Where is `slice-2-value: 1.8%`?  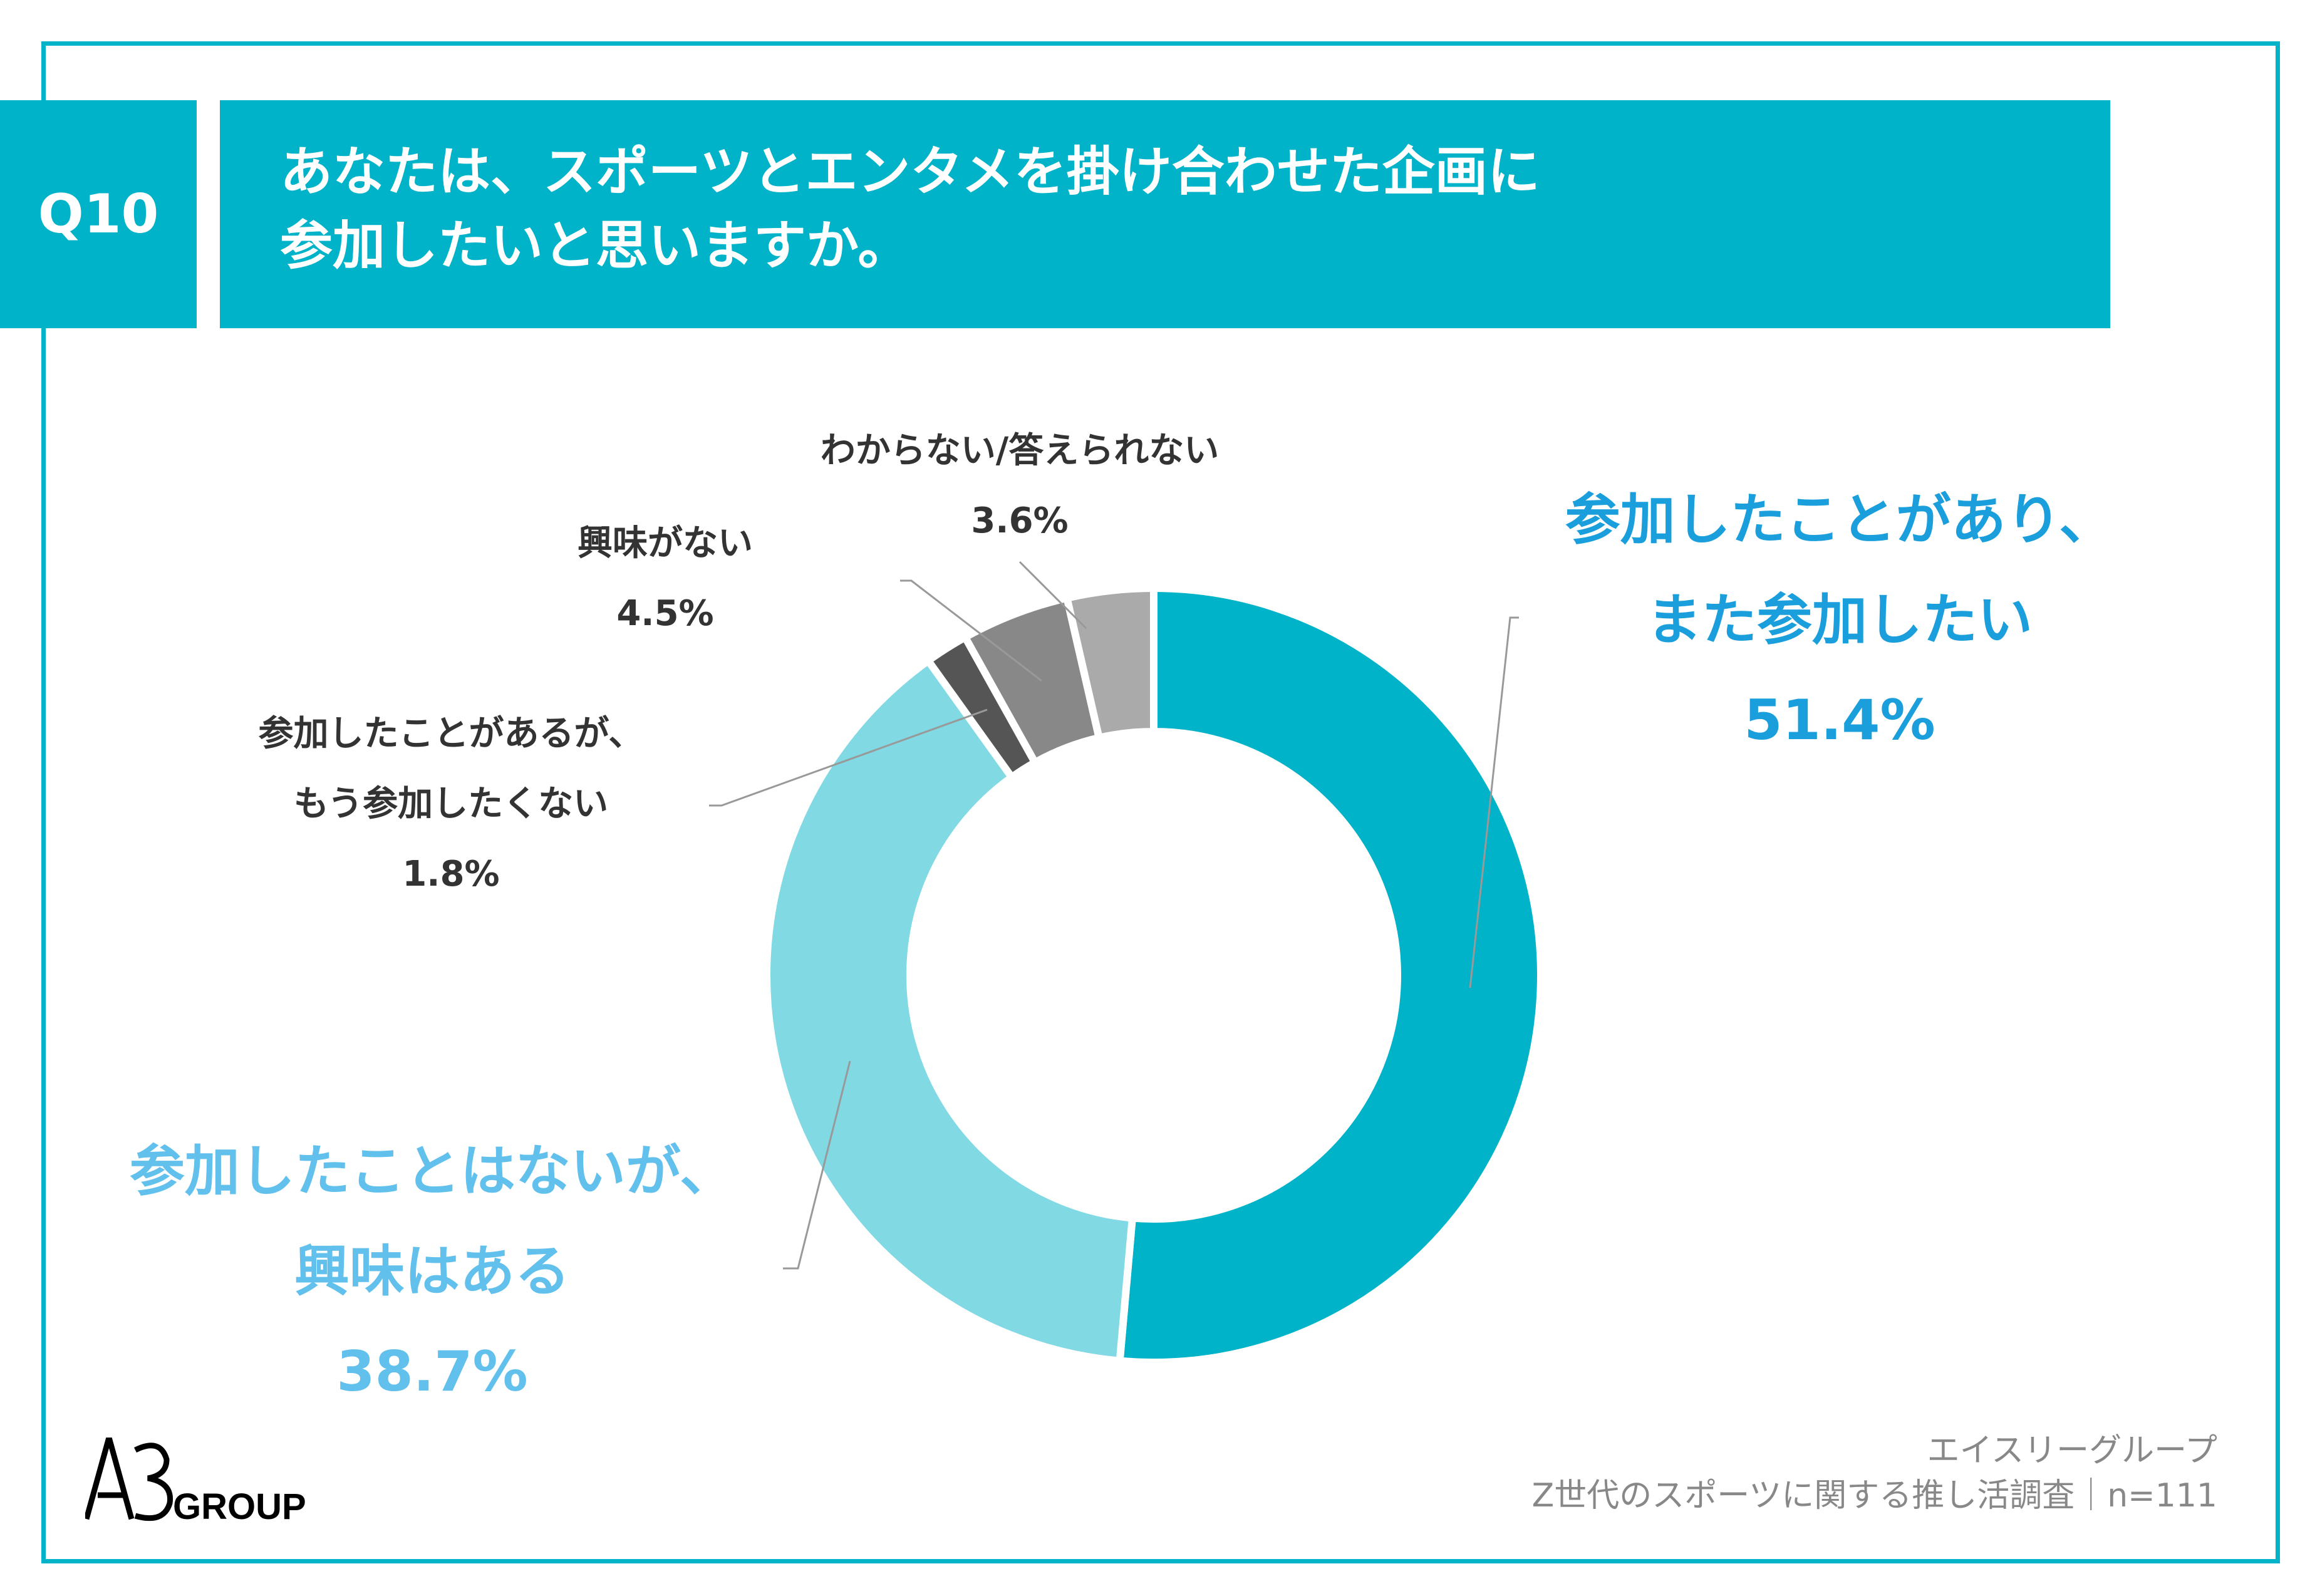
slice-2-value: 1.8% is located at coordinates (451, 874).